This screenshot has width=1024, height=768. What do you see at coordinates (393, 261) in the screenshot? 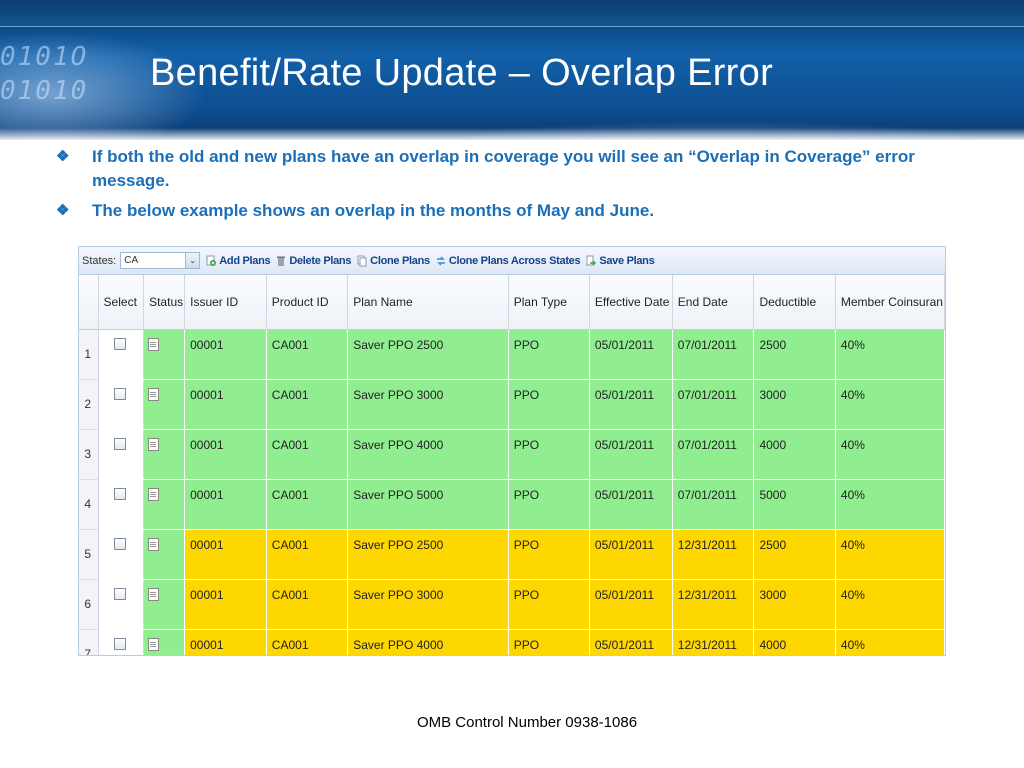
I see `clone-plans-button: Clone Plans` at bounding box center [393, 261].